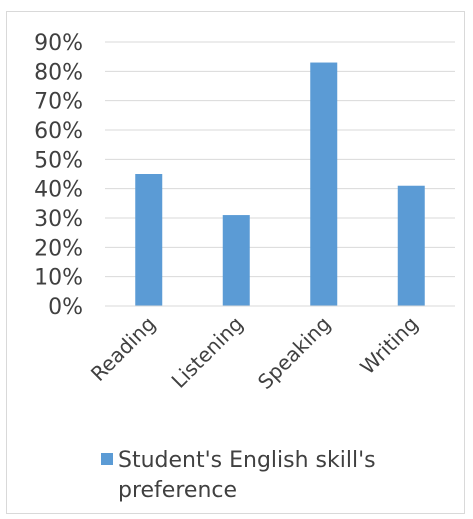 This screenshot has width=473, height=519. Describe the element at coordinates (65, 307) in the screenshot. I see `y-tick-label: 0%` at that location.